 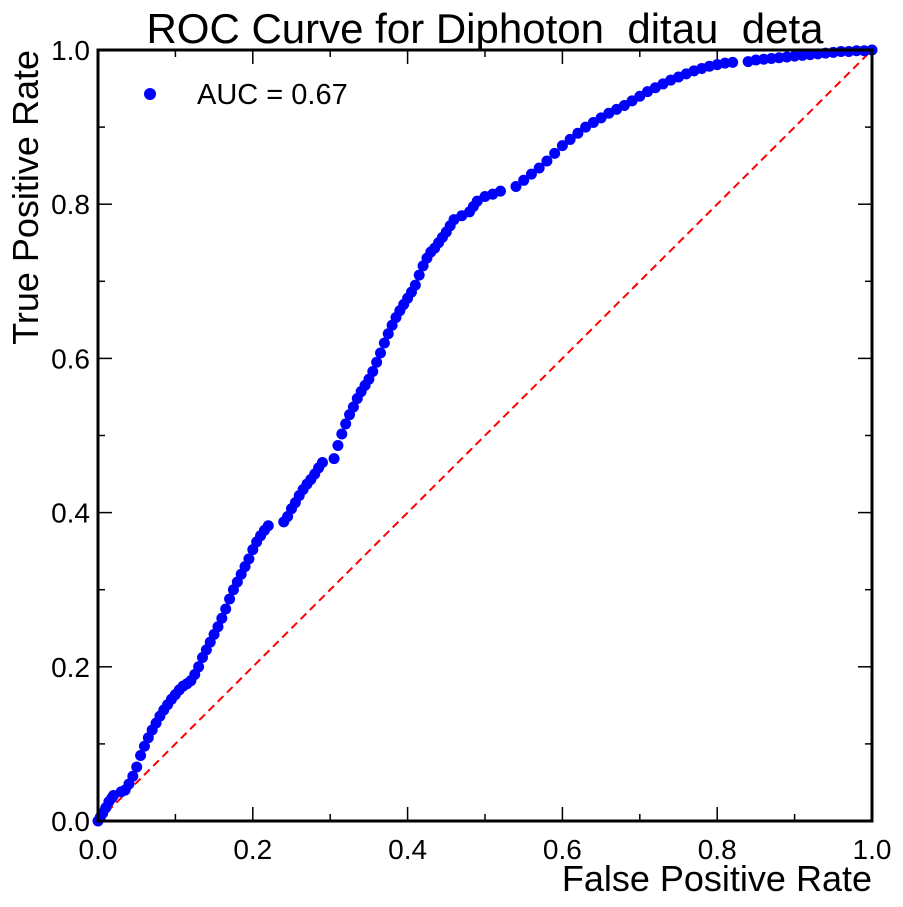 I want to click on y-tick-label: 0.8, so click(x=70, y=204).